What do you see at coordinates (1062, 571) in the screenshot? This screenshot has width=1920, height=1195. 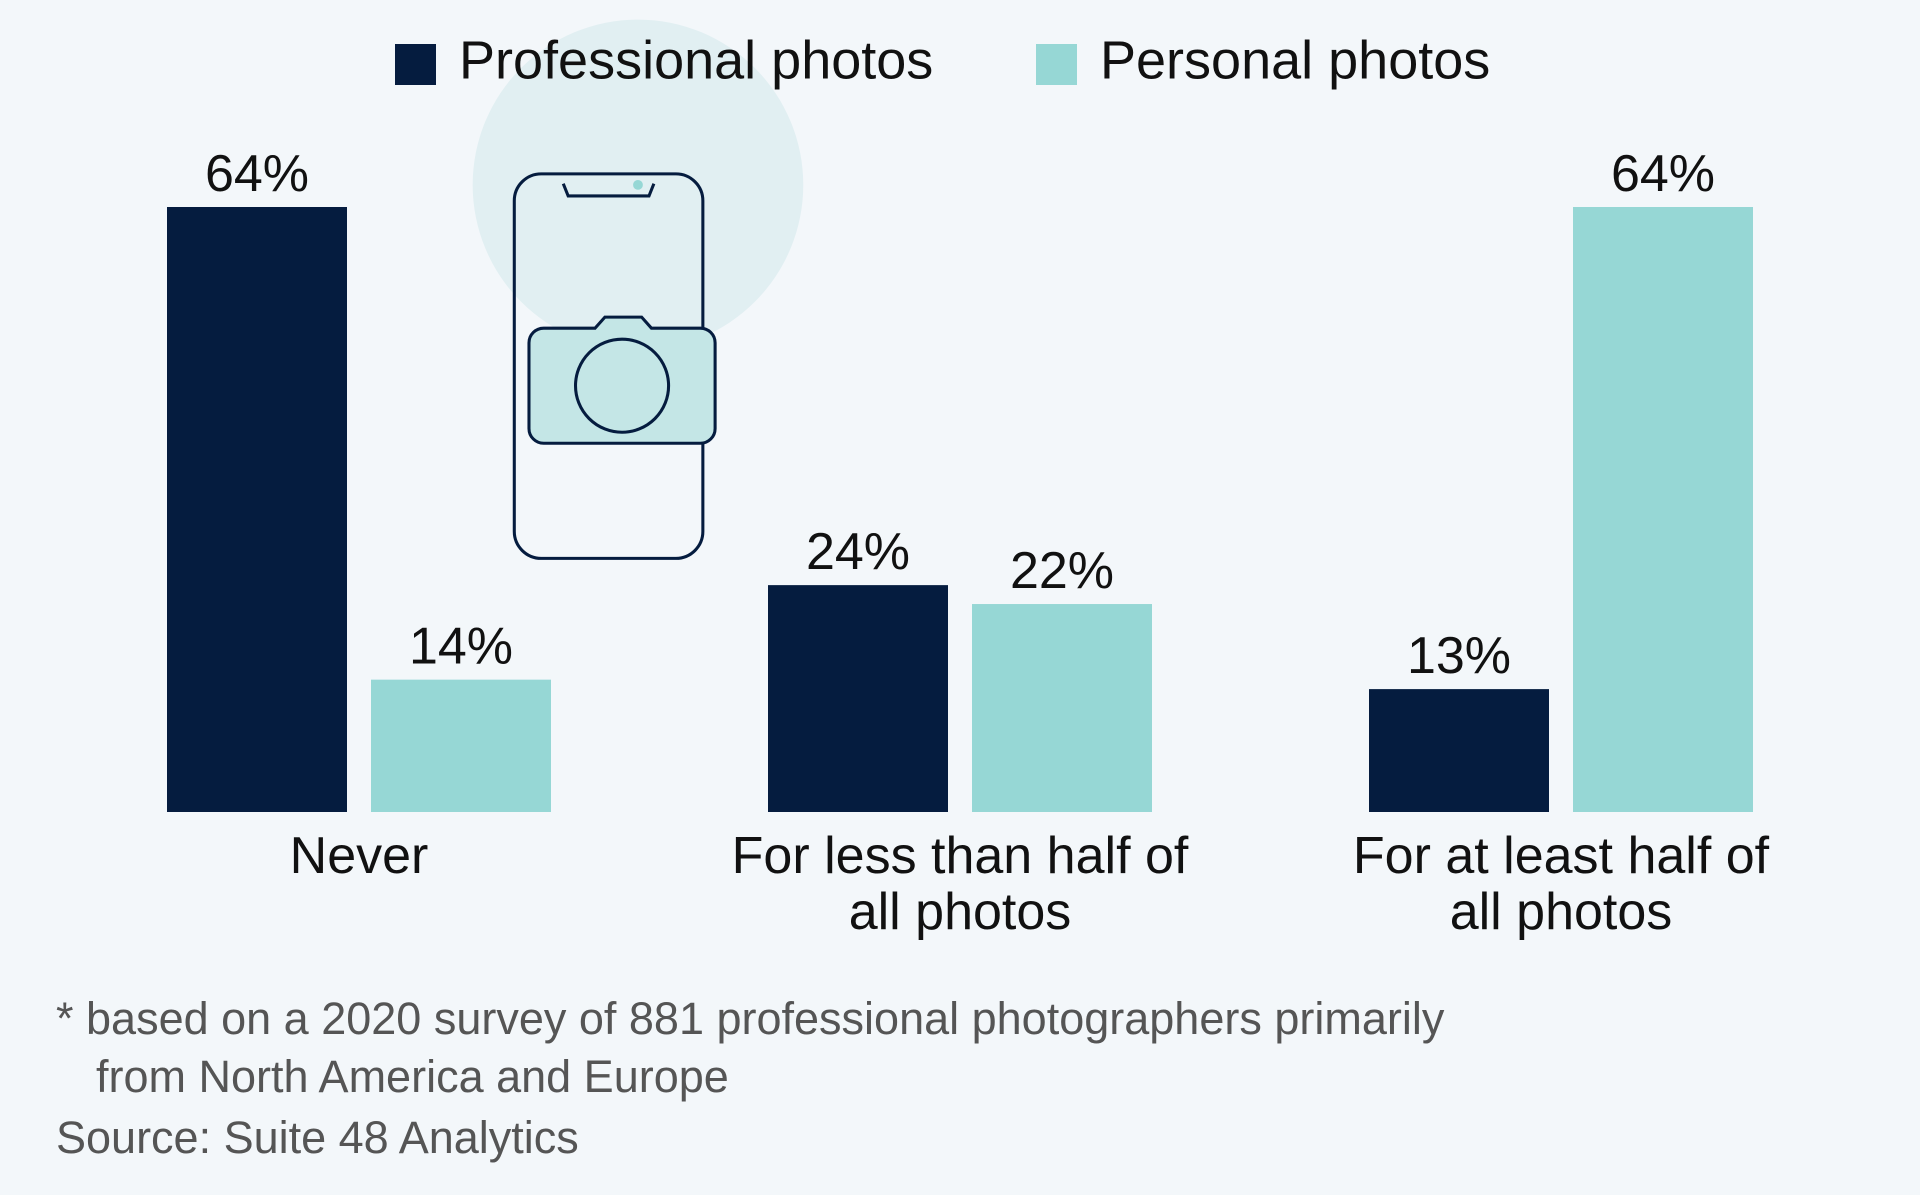 I see `value-label: 22%` at bounding box center [1062, 571].